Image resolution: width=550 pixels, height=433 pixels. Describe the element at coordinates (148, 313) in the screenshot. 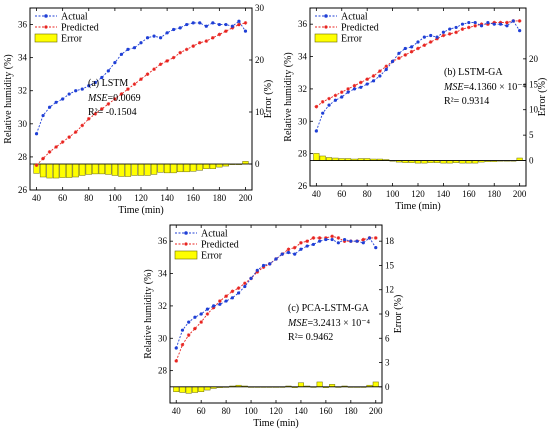

I see `y-axis-label: Relative humidity (%)` at that location.